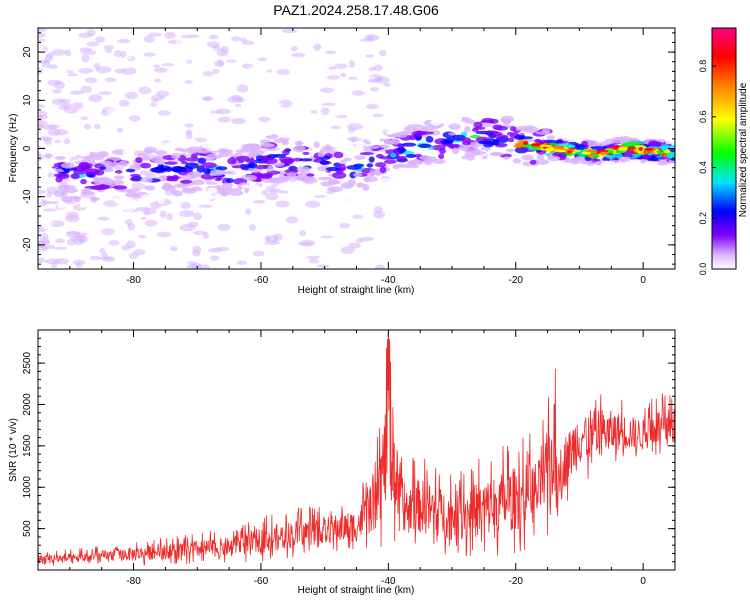  Describe the element at coordinates (707, 167) in the screenshot. I see `colorbar-ticks: 0.0 0.2 0.4 0.6 0.8` at that location.